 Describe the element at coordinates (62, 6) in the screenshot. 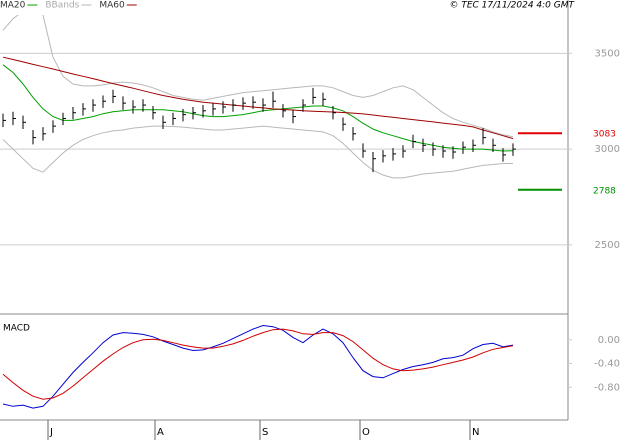

I see `legend-label: BBands` at that location.